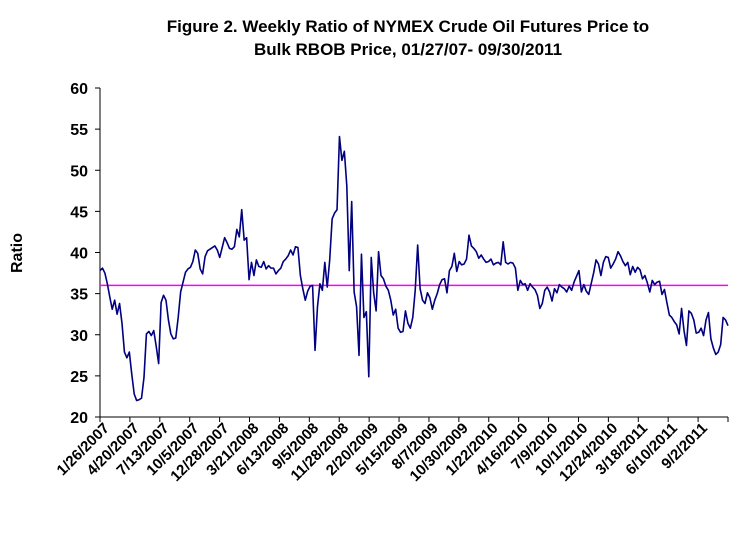 The image size is (750, 545). What do you see at coordinates (79, 212) in the screenshot?
I see `y-tick-label: 45` at bounding box center [79, 212].